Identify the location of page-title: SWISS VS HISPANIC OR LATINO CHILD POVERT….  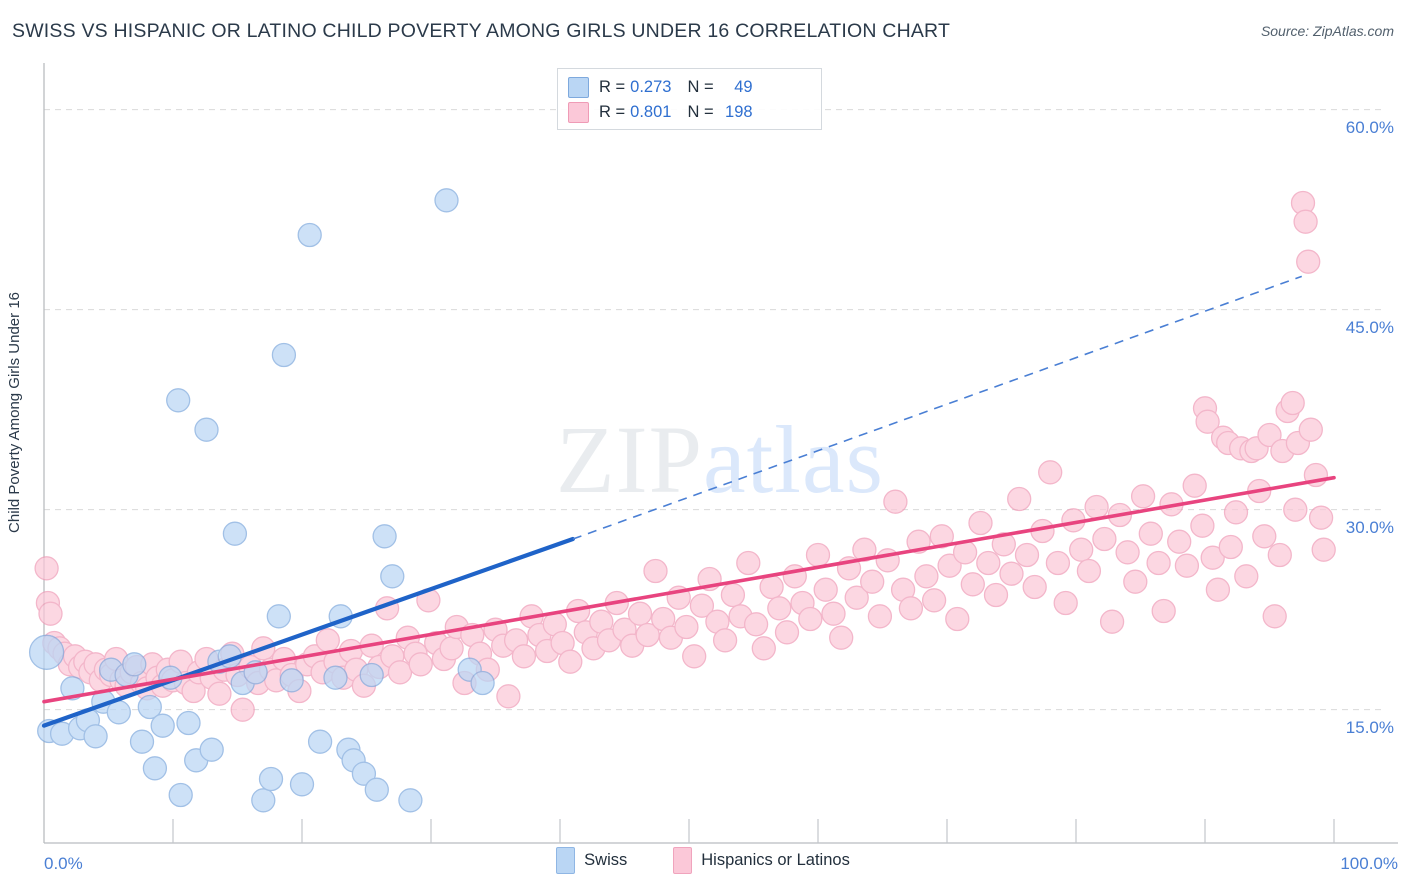
(481, 31).